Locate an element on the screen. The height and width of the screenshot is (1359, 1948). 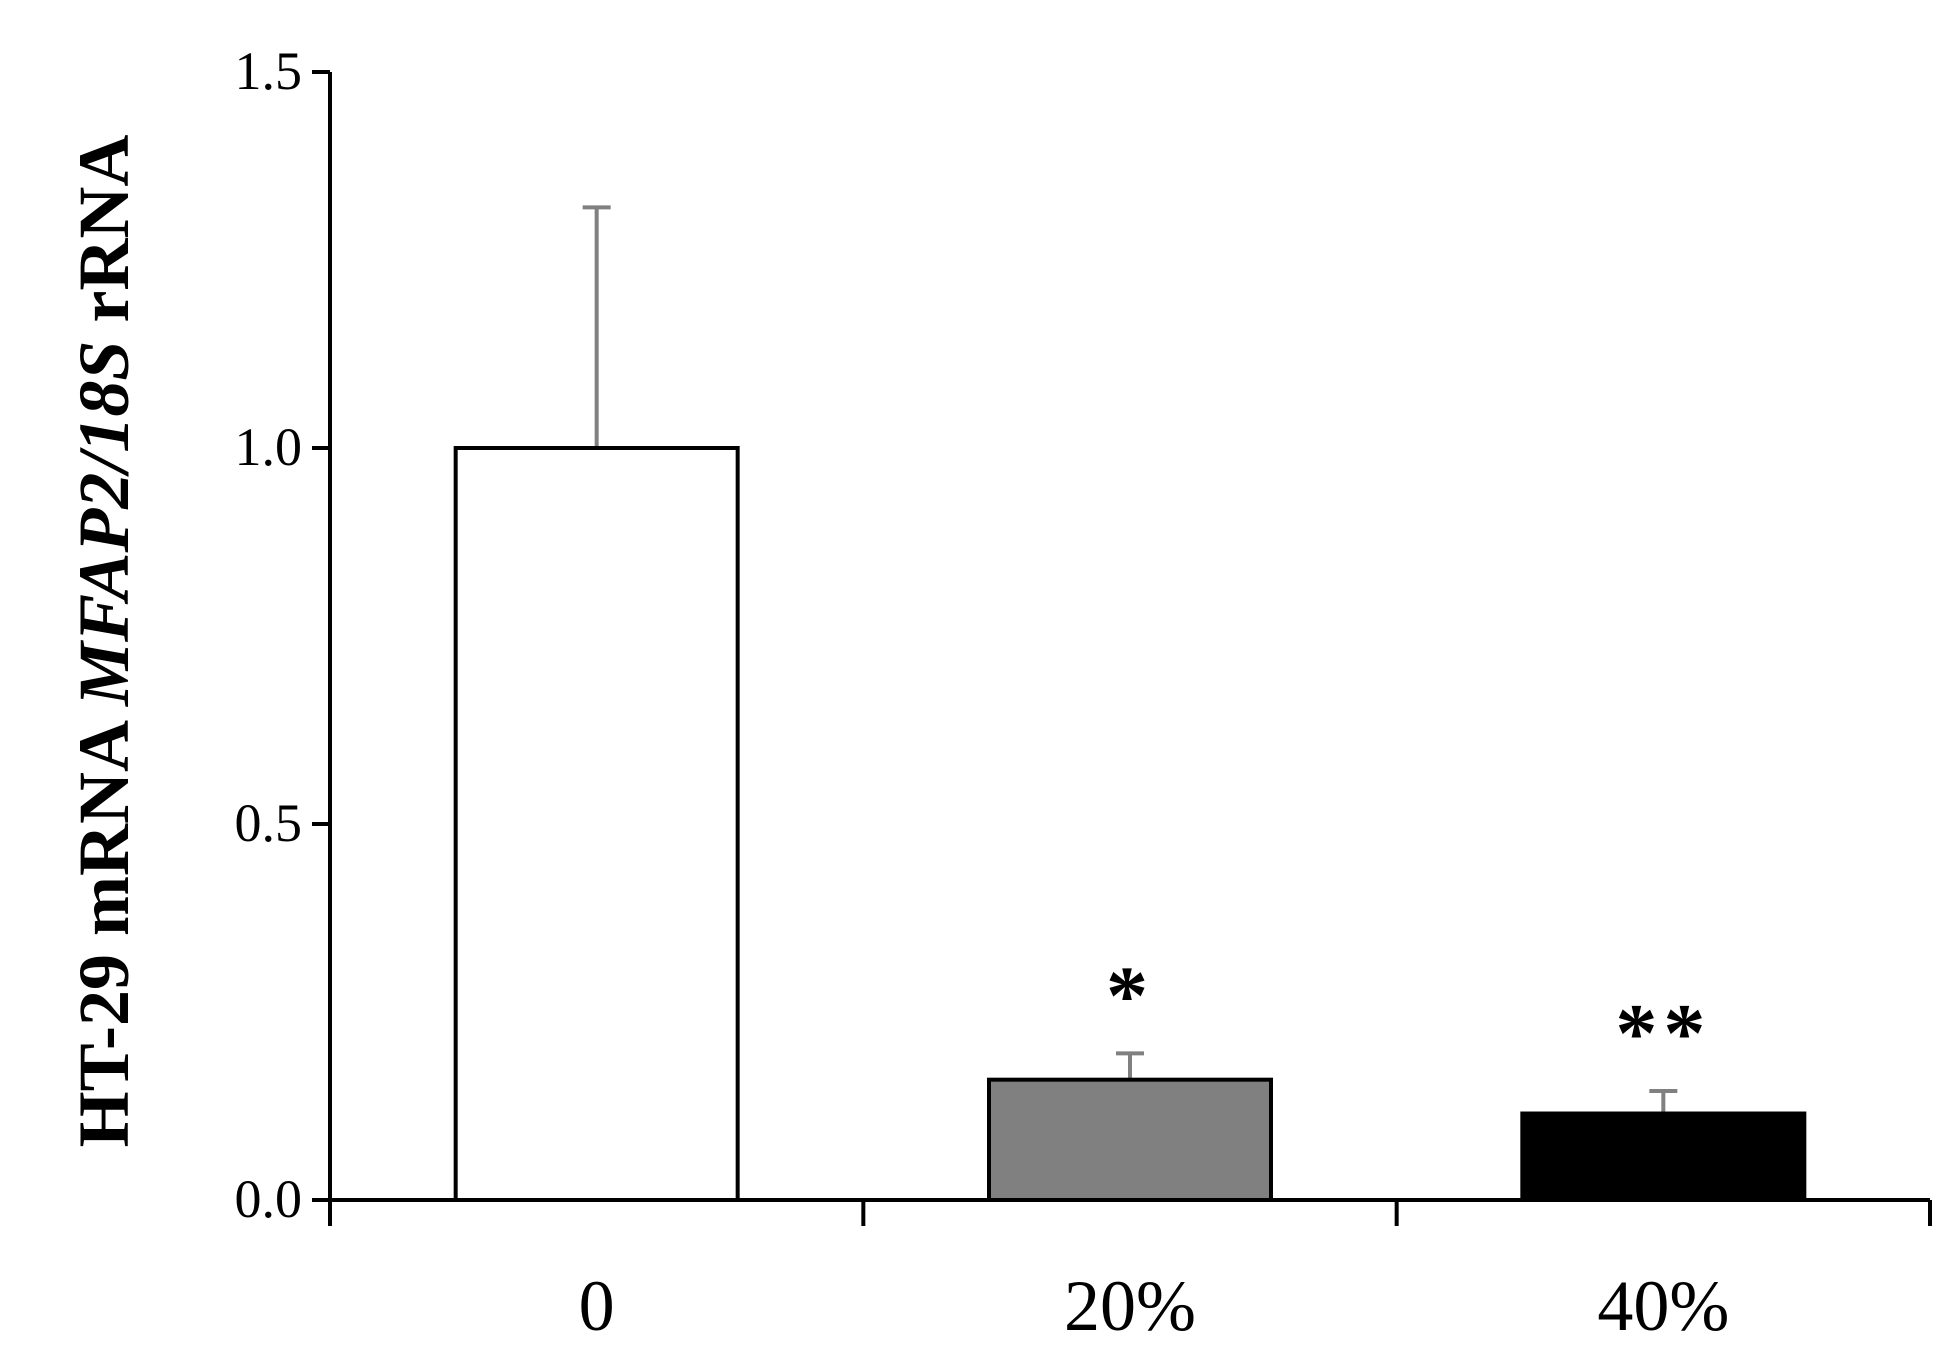
y-tick-label-0: 0.0 is located at coordinates (269, 1199).